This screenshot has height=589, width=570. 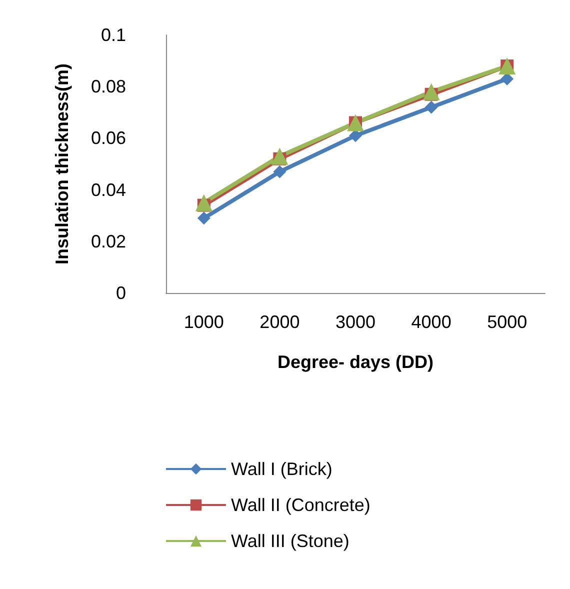 I want to click on legend-label: Wall II (Concrete), so click(x=300, y=505).